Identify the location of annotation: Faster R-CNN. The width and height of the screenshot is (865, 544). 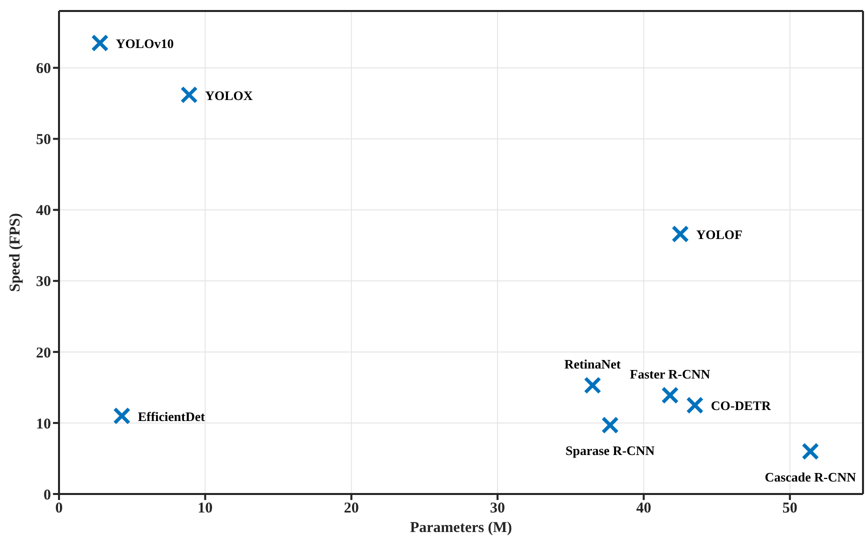
(670, 374).